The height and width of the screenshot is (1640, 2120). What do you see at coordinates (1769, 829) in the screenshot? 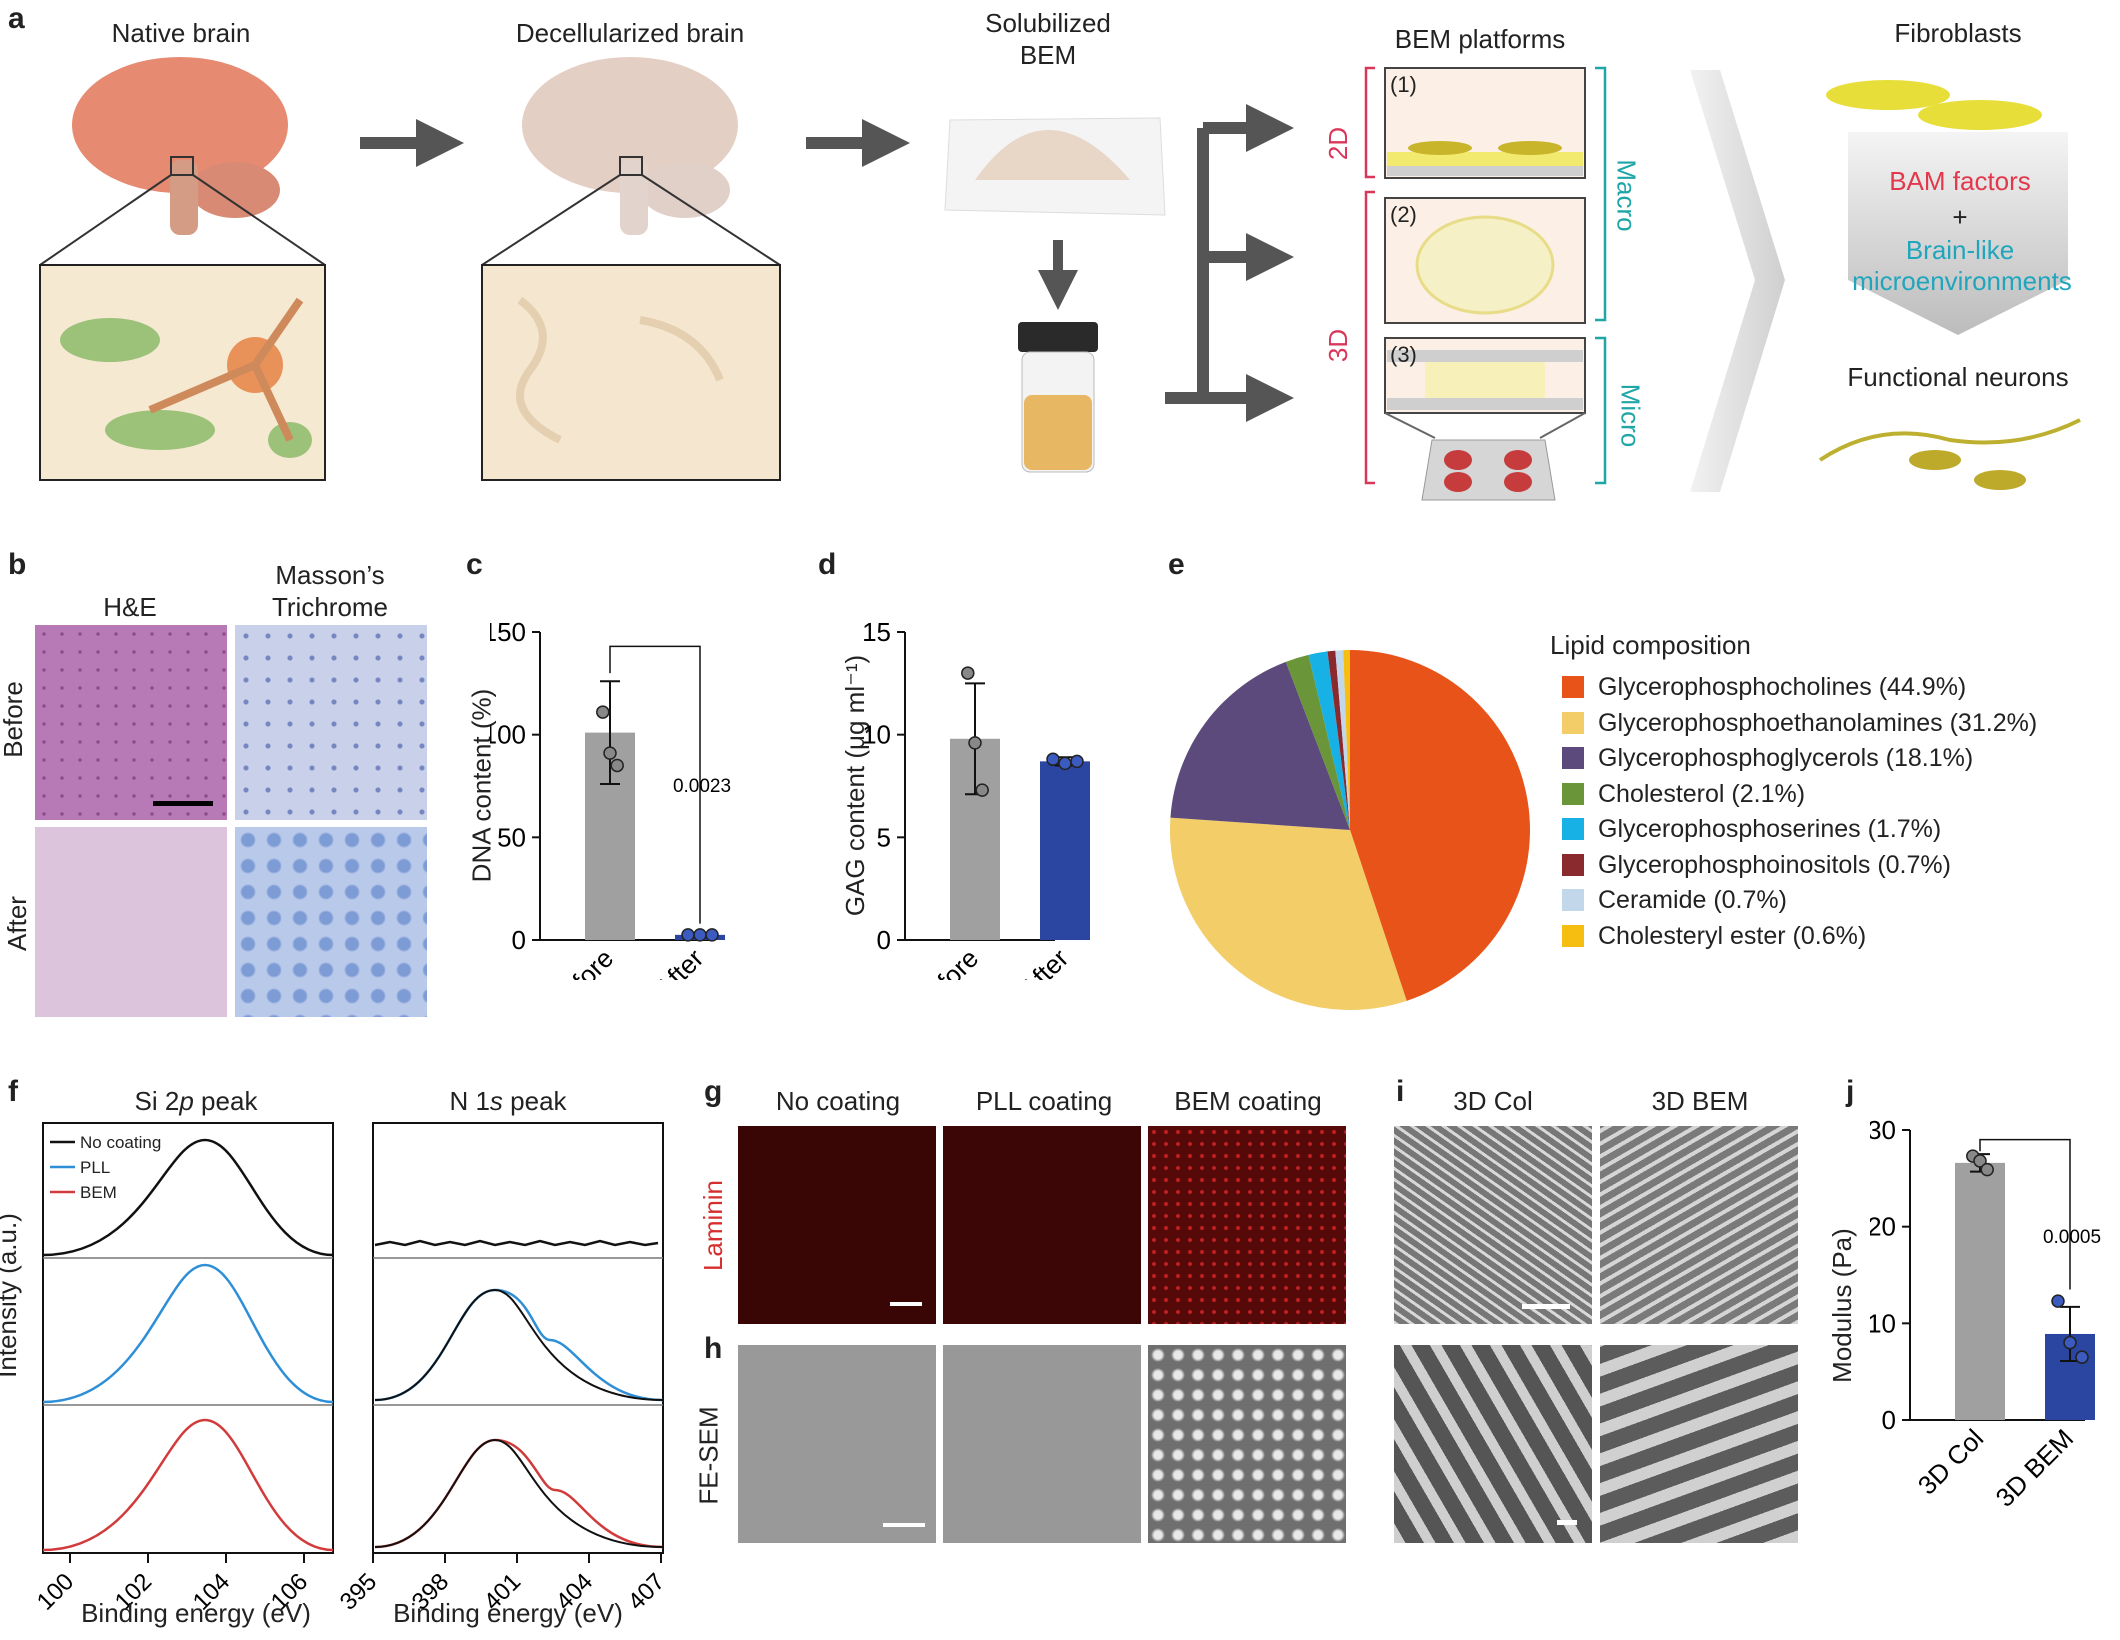
I see `legend-label: Glycerophosphoserines (1.7%)` at bounding box center [1769, 829].